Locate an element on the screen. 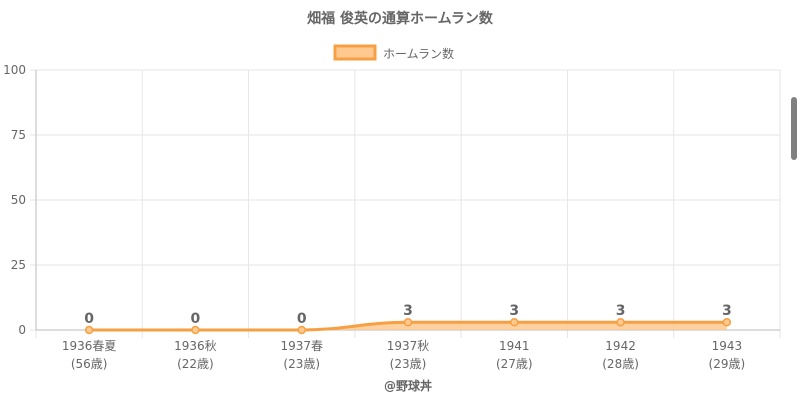 The height and width of the screenshot is (400, 800). x-tick-sublabel: (56歳) is located at coordinates (89, 364).